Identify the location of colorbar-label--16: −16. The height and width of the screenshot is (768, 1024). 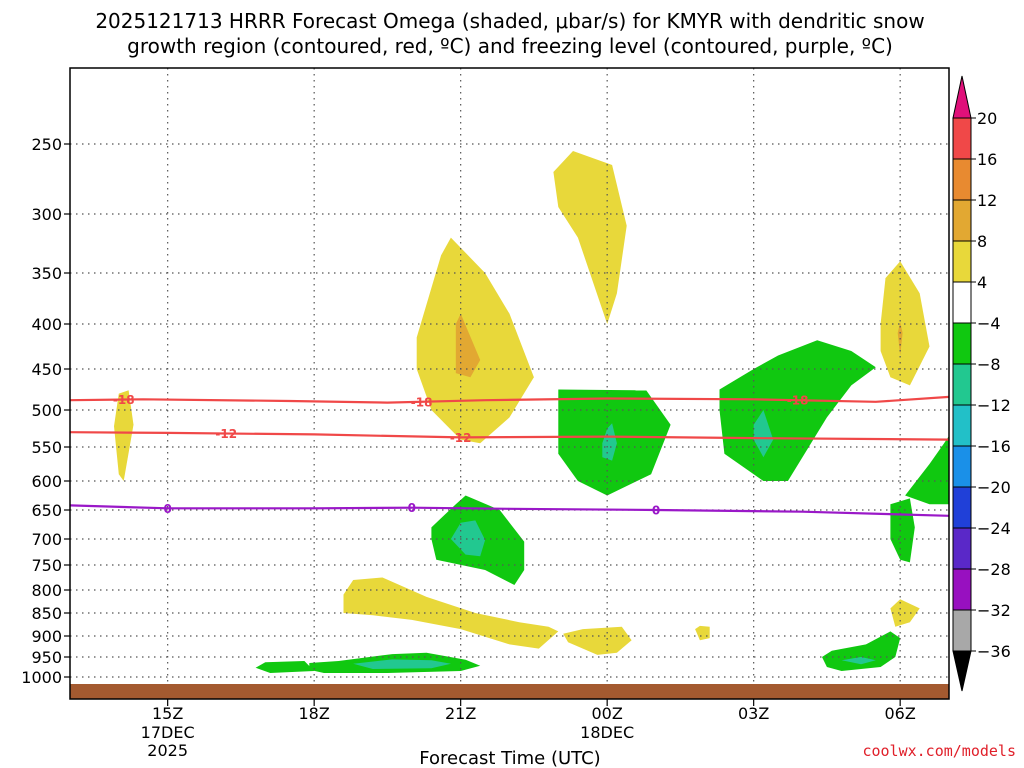
(994, 446).